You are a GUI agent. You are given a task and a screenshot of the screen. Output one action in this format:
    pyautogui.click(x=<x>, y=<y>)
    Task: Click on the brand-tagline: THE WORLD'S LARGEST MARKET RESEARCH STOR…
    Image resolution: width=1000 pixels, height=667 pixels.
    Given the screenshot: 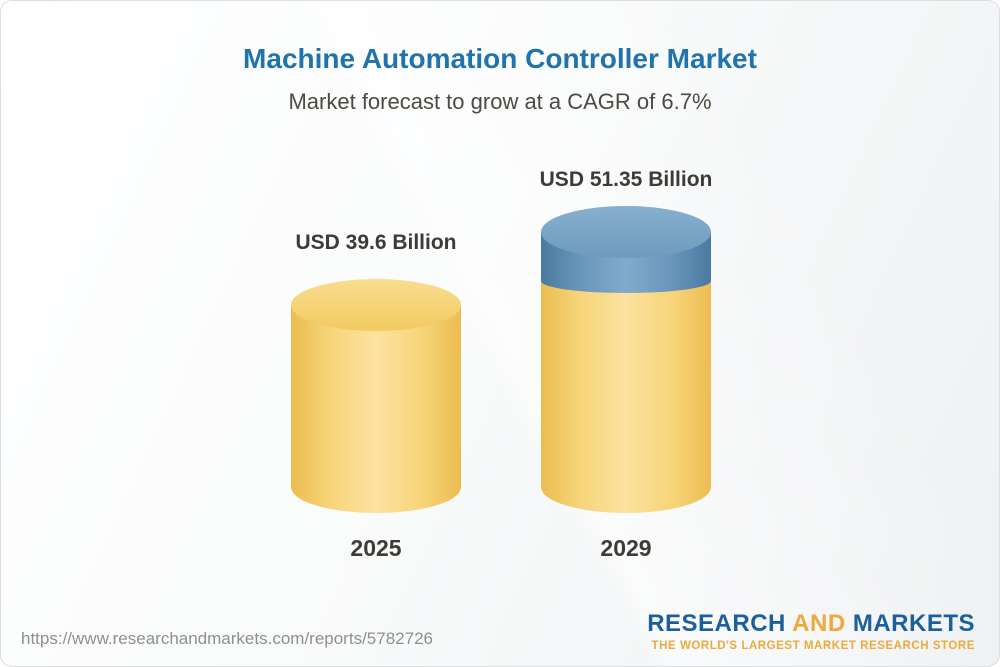 What is the action you would take?
    pyautogui.click(x=813, y=646)
    